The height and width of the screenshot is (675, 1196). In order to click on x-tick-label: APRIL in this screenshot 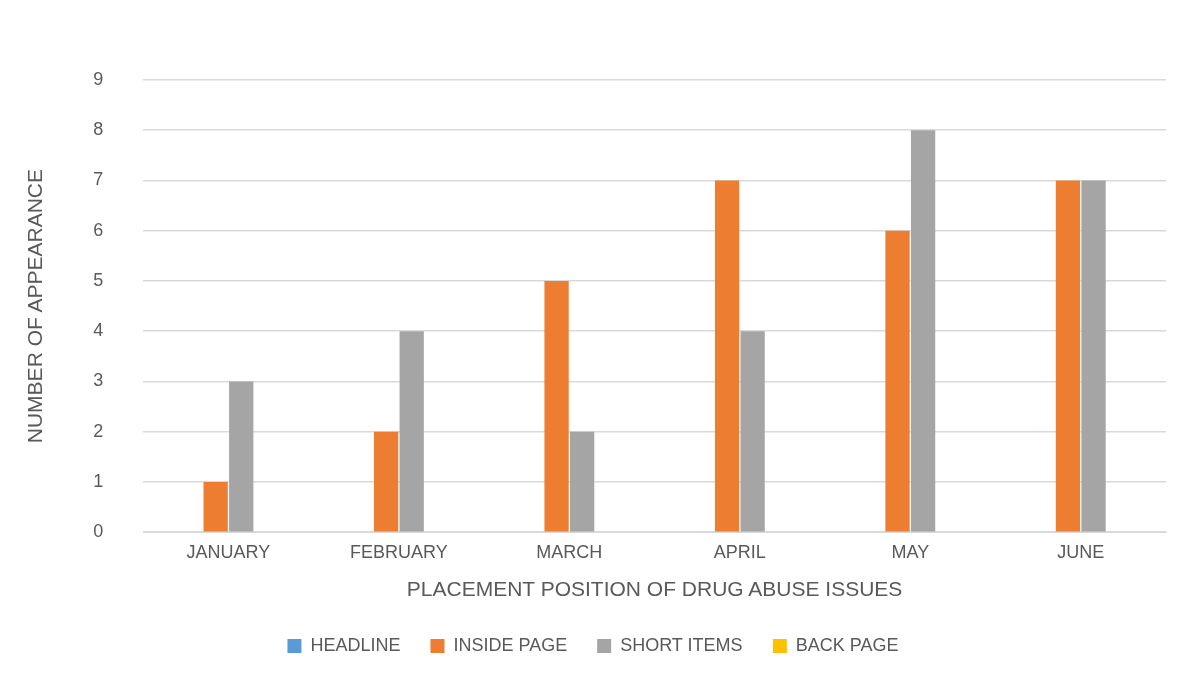, I will do `click(739, 551)`.